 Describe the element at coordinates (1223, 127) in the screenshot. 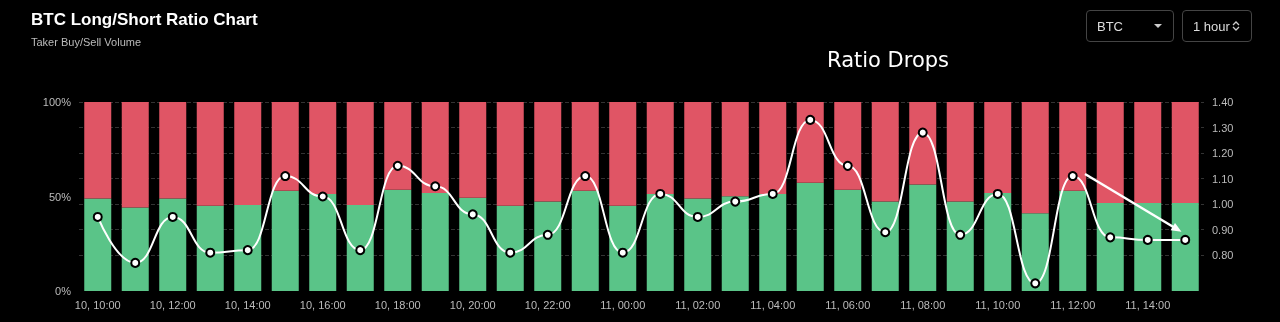

I see `y2-tick-label: 1.30` at that location.